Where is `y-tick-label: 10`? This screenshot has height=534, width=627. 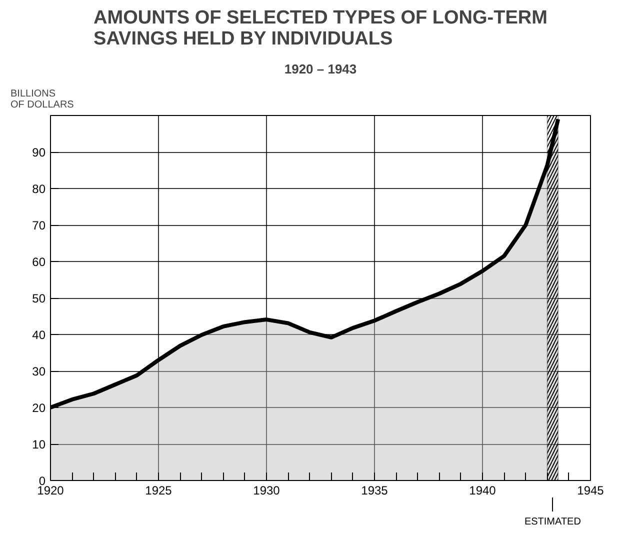
y-tick-label: 10 is located at coordinates (39, 445).